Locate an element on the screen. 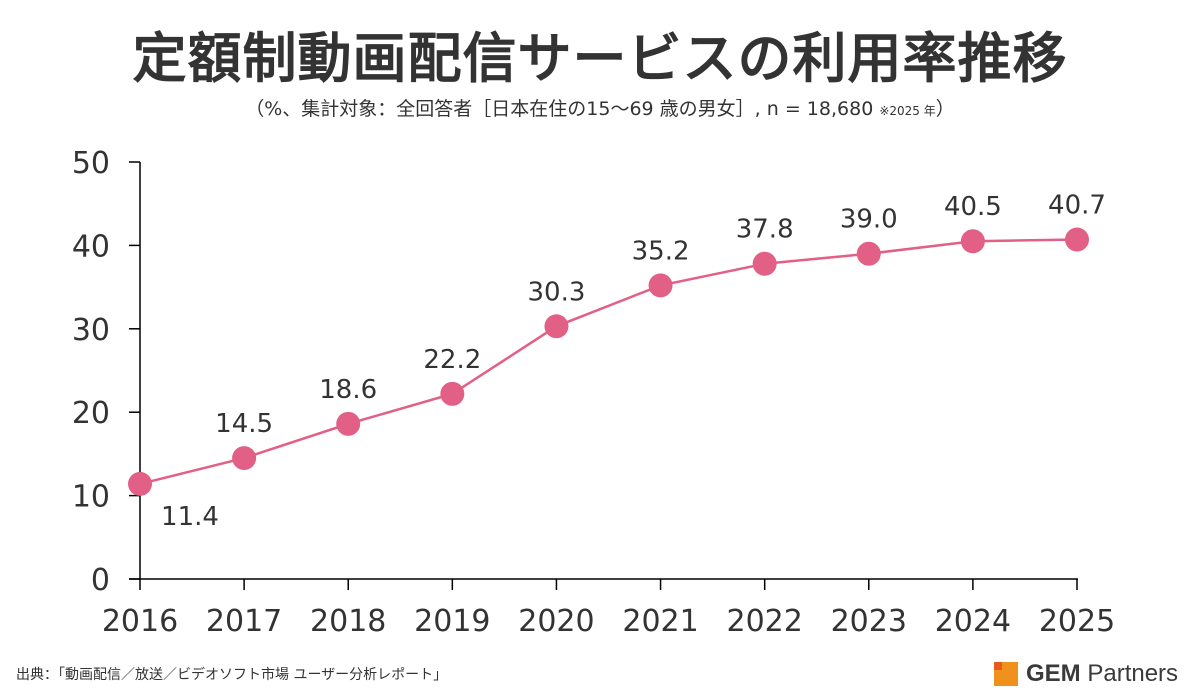 Image resolution: width=1200 pixels, height=699 pixels. logo-text-bold: GEM is located at coordinates (1053, 673).